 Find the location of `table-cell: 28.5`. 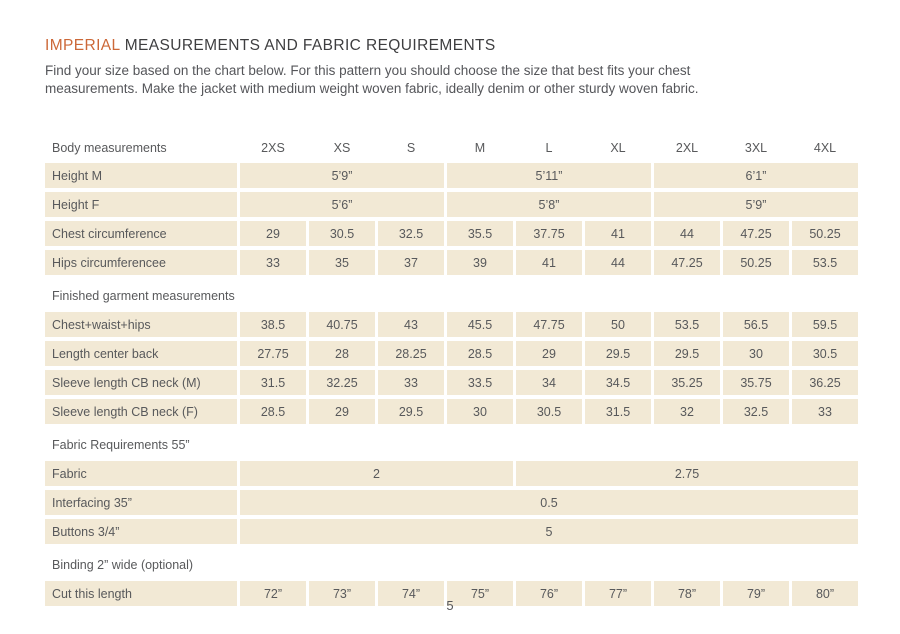

table-cell: 28.5 is located at coordinates (273, 411).